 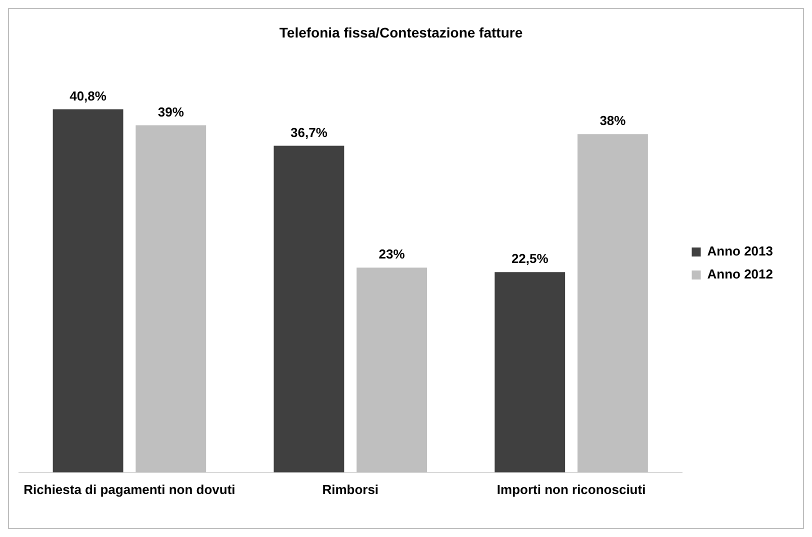 What do you see at coordinates (740, 251) in the screenshot?
I see `legend-label: Anno 2013` at bounding box center [740, 251].